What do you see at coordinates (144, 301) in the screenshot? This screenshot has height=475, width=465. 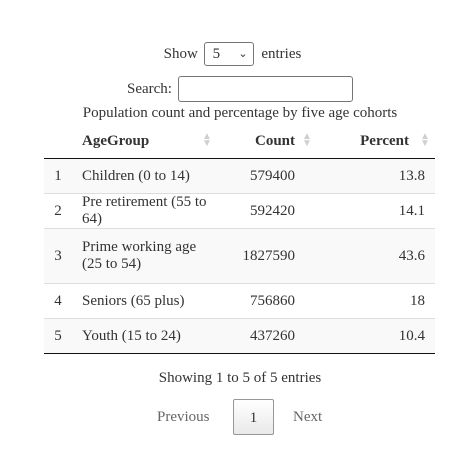 I see `agegroup-cell: Seniors (65 plus)` at bounding box center [144, 301].